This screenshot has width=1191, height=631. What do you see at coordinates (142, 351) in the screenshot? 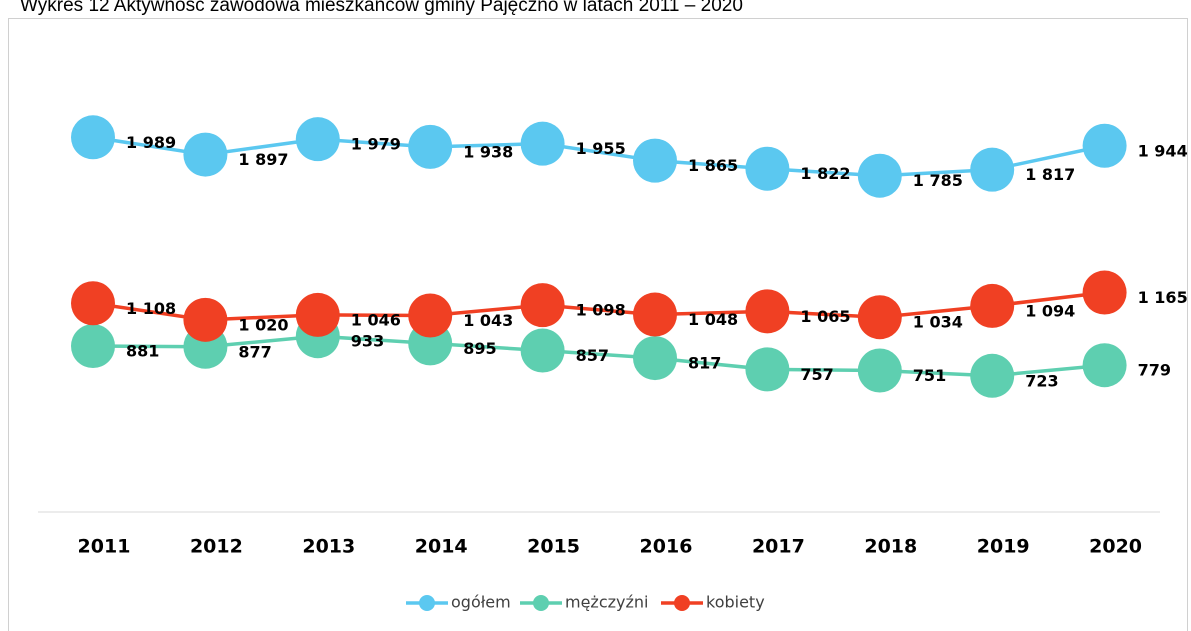
I see `value-label: 881` at bounding box center [142, 351].